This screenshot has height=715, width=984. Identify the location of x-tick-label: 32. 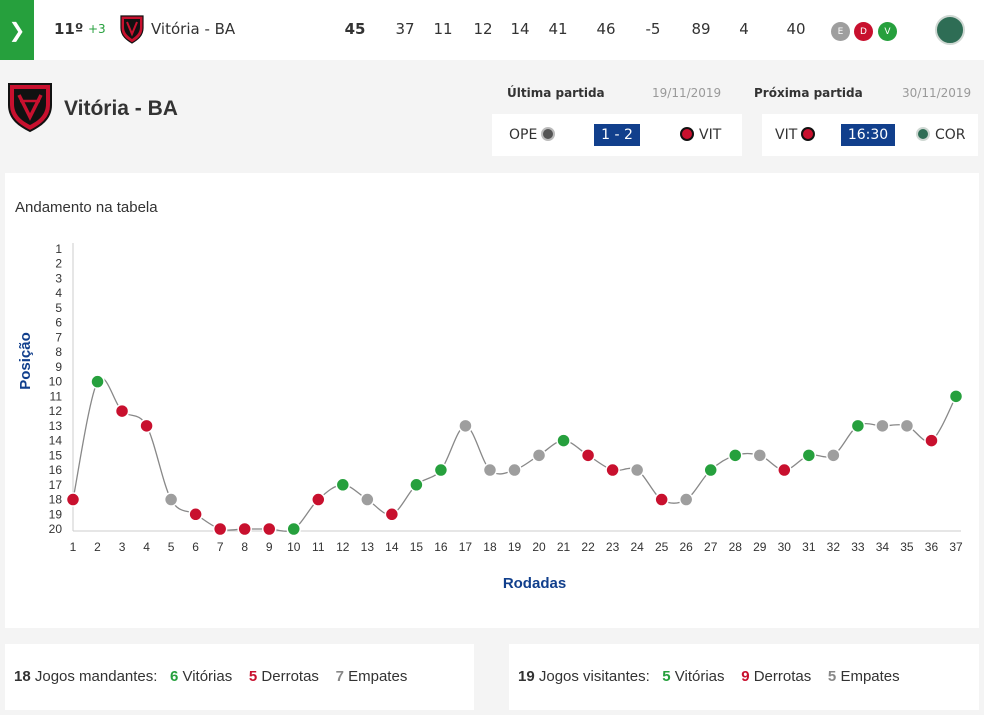
(834, 547).